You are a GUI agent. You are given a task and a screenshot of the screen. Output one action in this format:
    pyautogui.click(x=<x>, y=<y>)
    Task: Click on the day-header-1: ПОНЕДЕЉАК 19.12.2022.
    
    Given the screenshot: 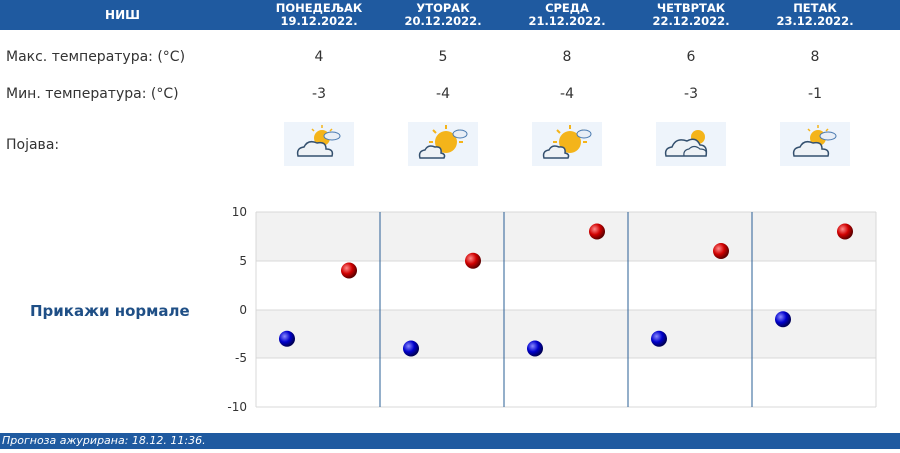 What is the action you would take?
    pyautogui.click(x=319, y=15)
    